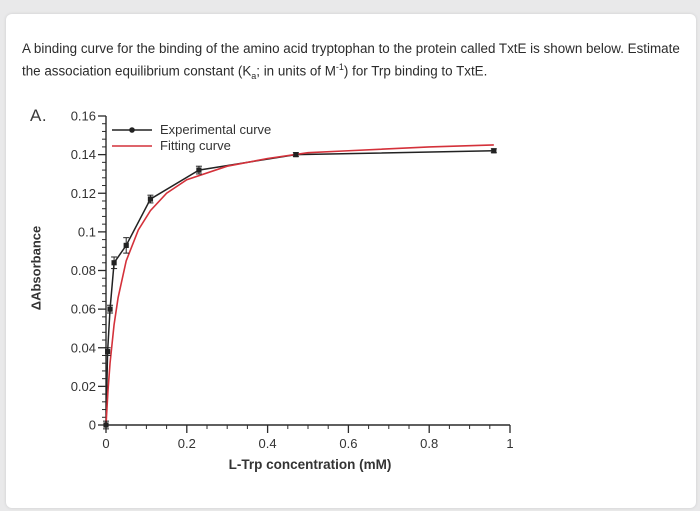  I want to click on x-axis-label: L-Trp concentration (mM), so click(310, 464).